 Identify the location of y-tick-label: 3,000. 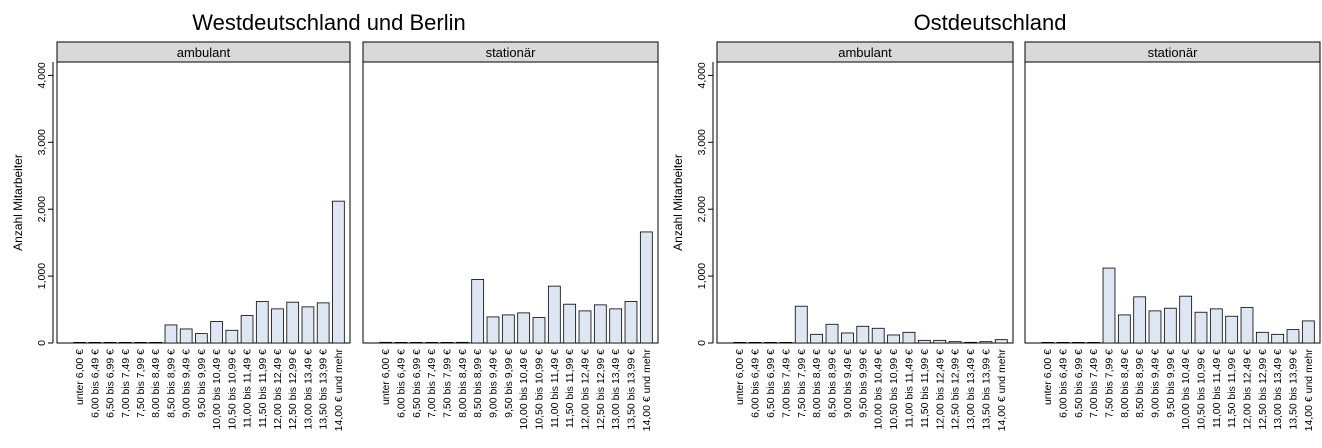
(702, 142).